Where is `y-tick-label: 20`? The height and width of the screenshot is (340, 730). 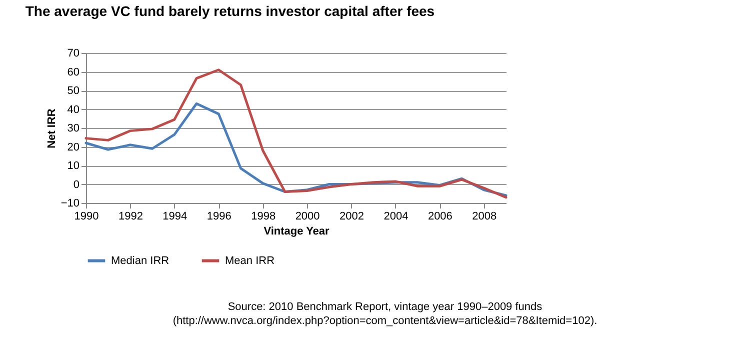 y-tick-label: 20 is located at coordinates (73, 147).